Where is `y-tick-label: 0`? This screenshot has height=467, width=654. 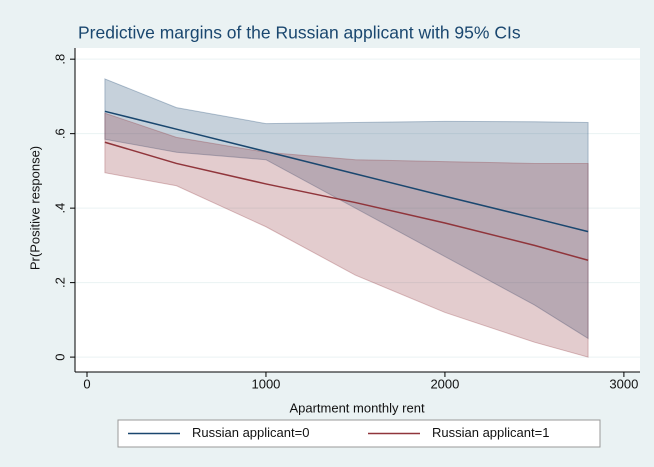 y-tick-label: 0 is located at coordinates (59, 356).